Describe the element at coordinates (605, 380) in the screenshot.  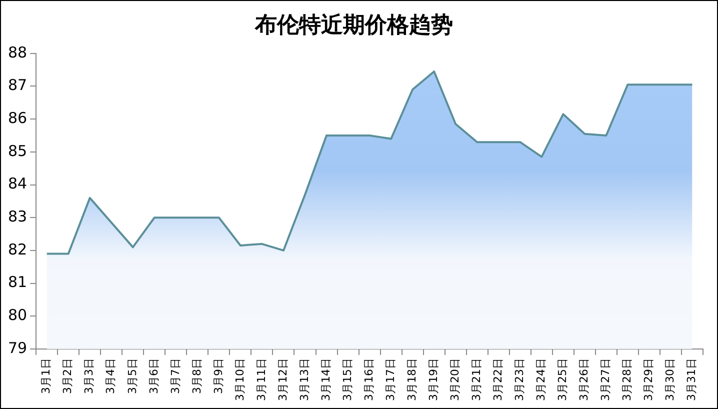
I see `x-tick-label: 3月27日` at that location.